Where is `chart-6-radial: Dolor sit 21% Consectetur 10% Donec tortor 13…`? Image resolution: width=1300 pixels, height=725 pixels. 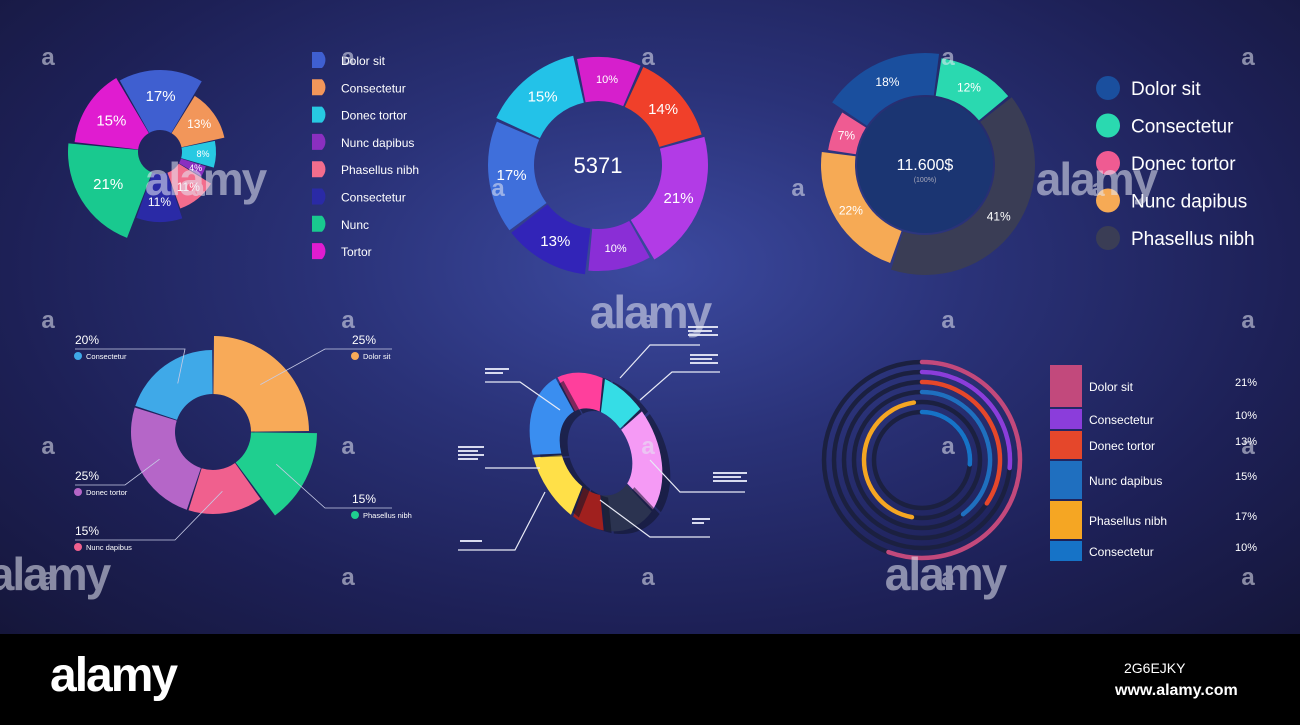
chart-6-radial: Dolor sit 21% Consectetur 10% Donec tortor 13… is located at coordinates (1039, 460).